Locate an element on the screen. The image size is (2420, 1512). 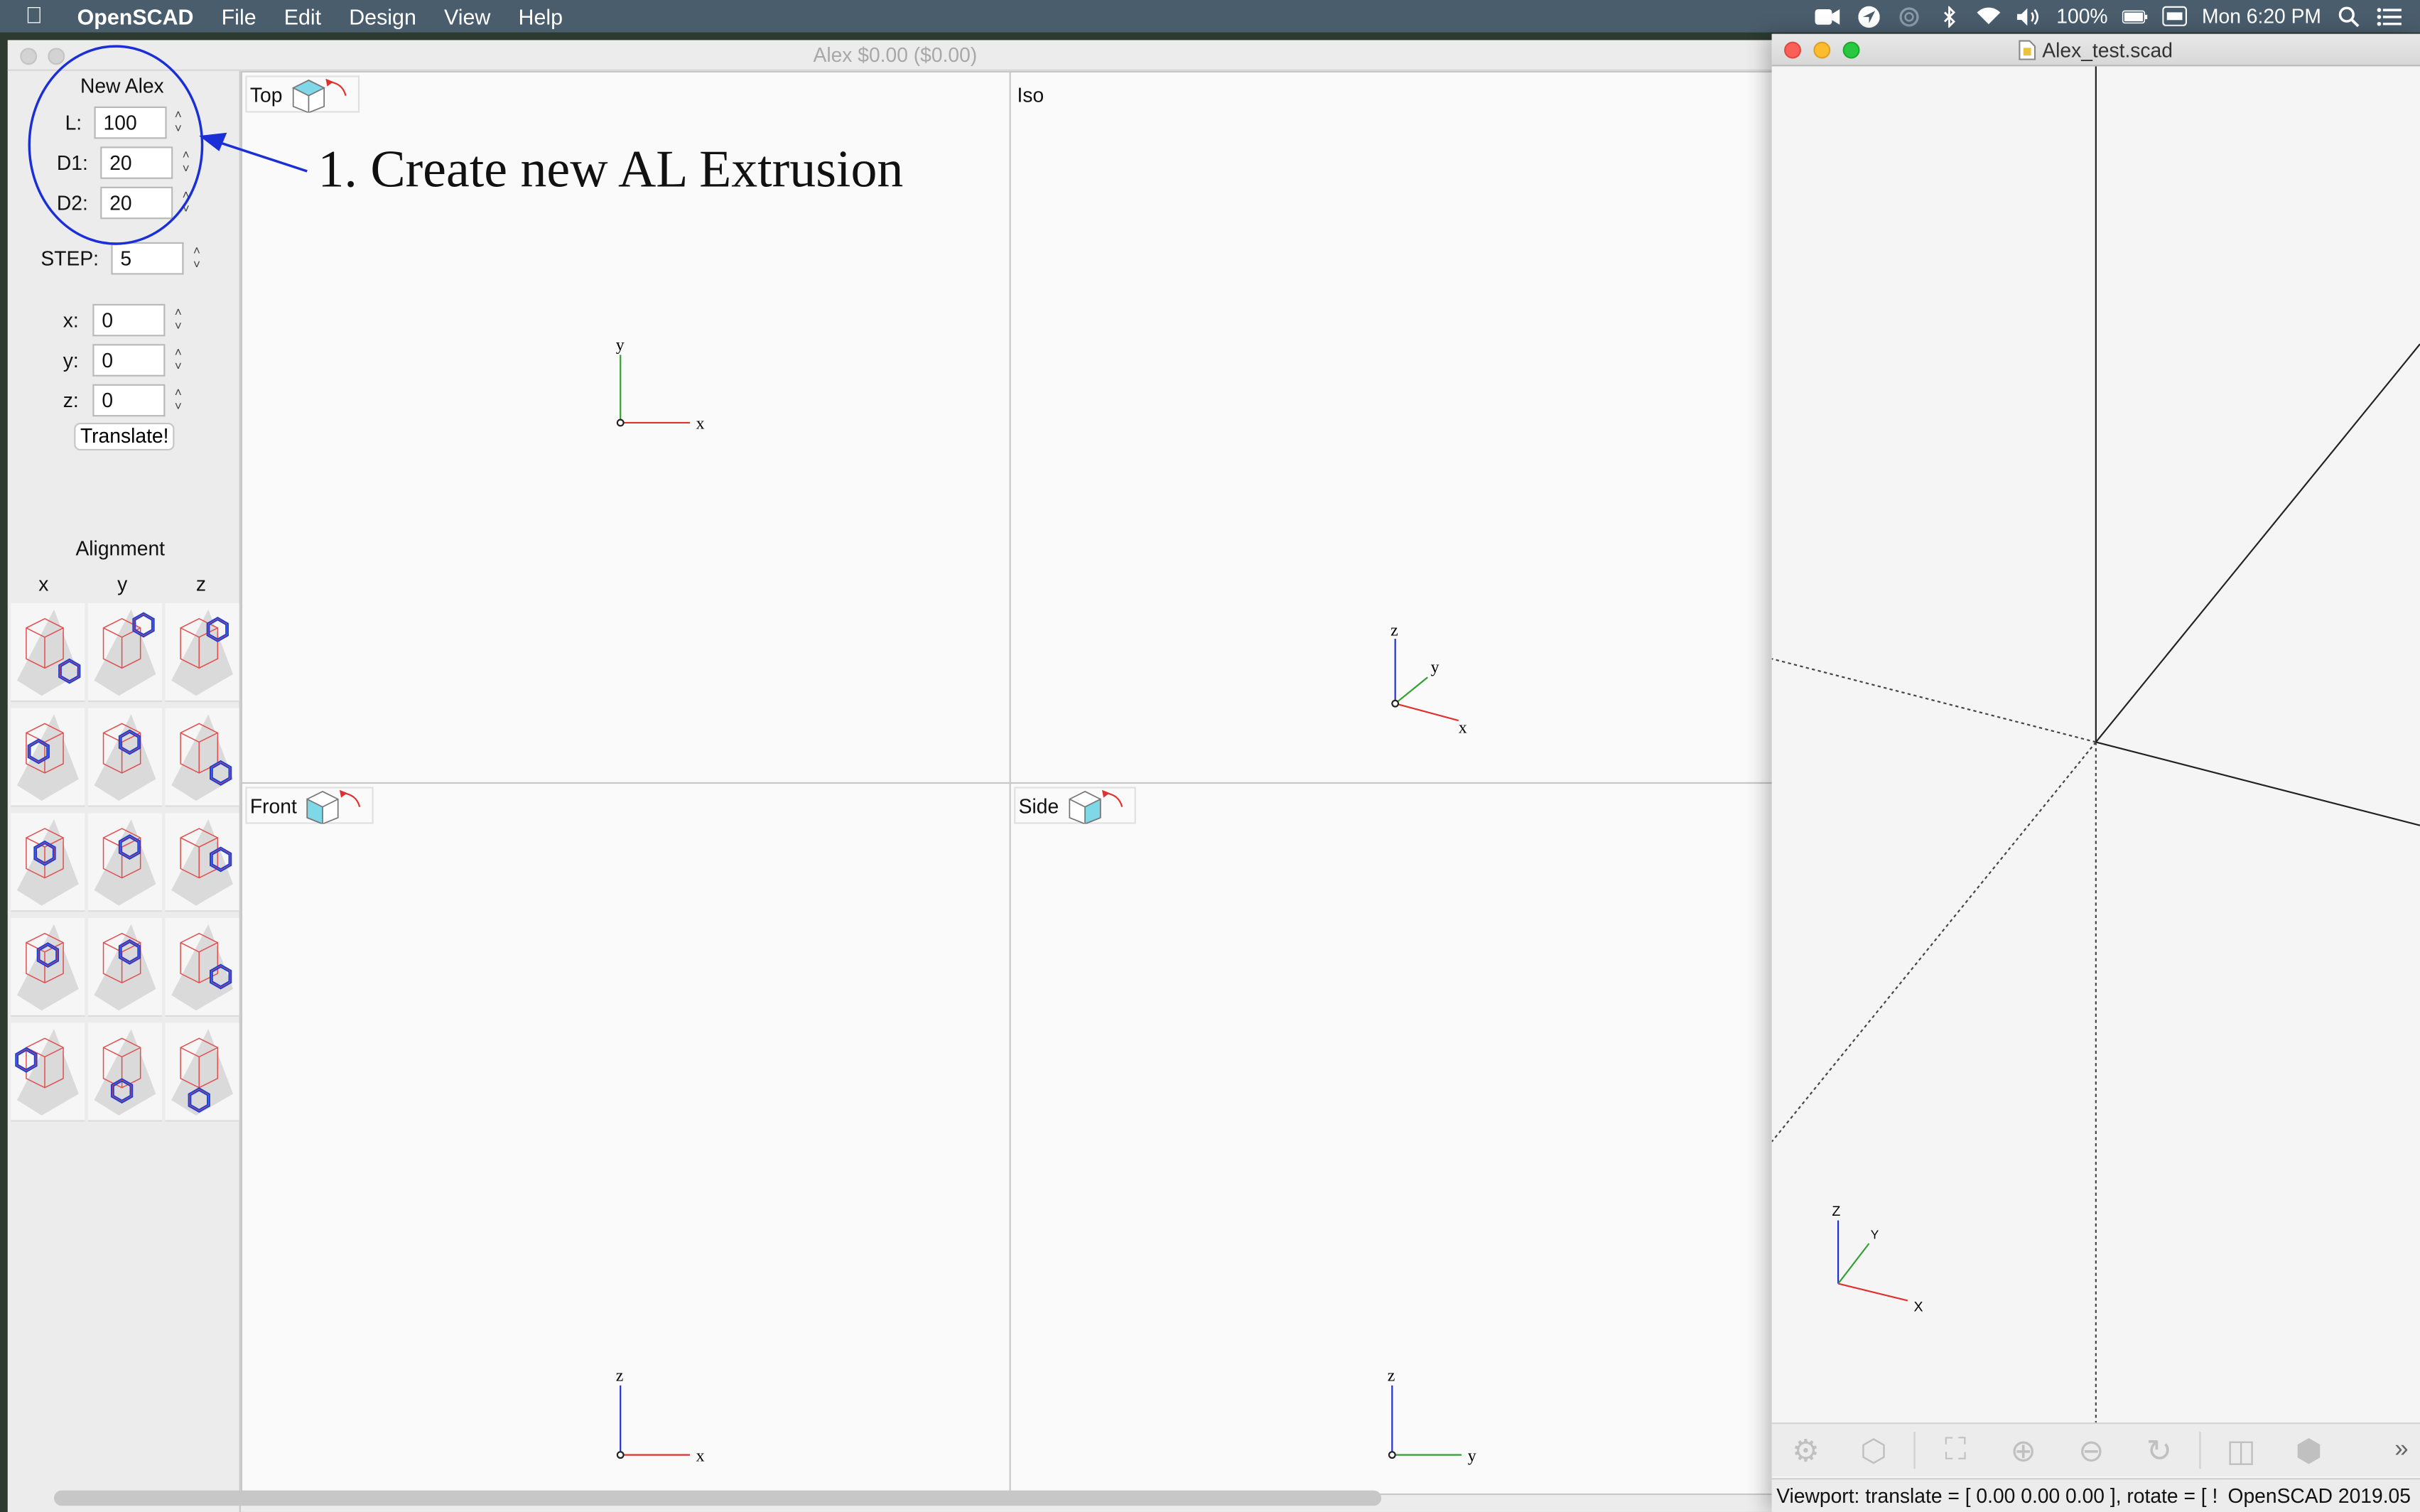
step-label: STEP: is located at coordinates (69, 258).